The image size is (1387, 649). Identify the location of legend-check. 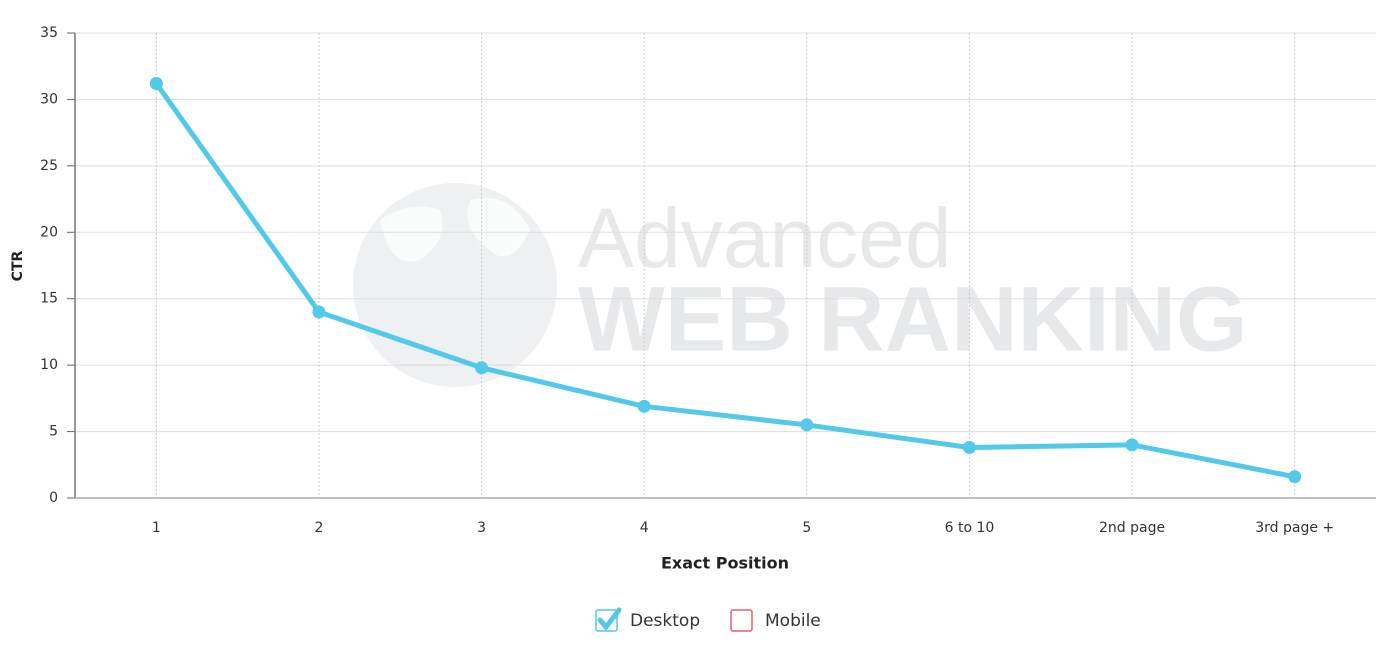
(609, 619).